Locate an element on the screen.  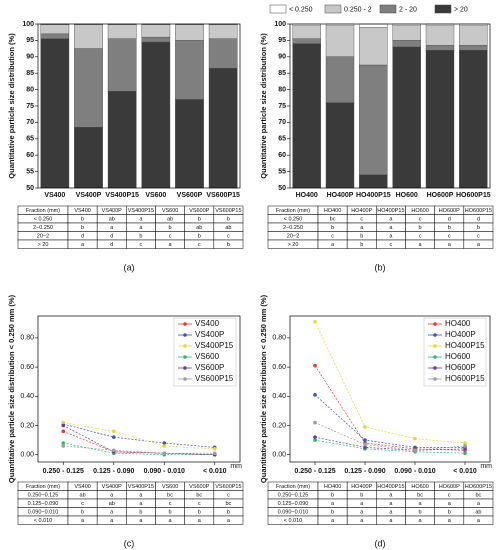
y-tick-label: 50 is located at coordinates (282, 188).